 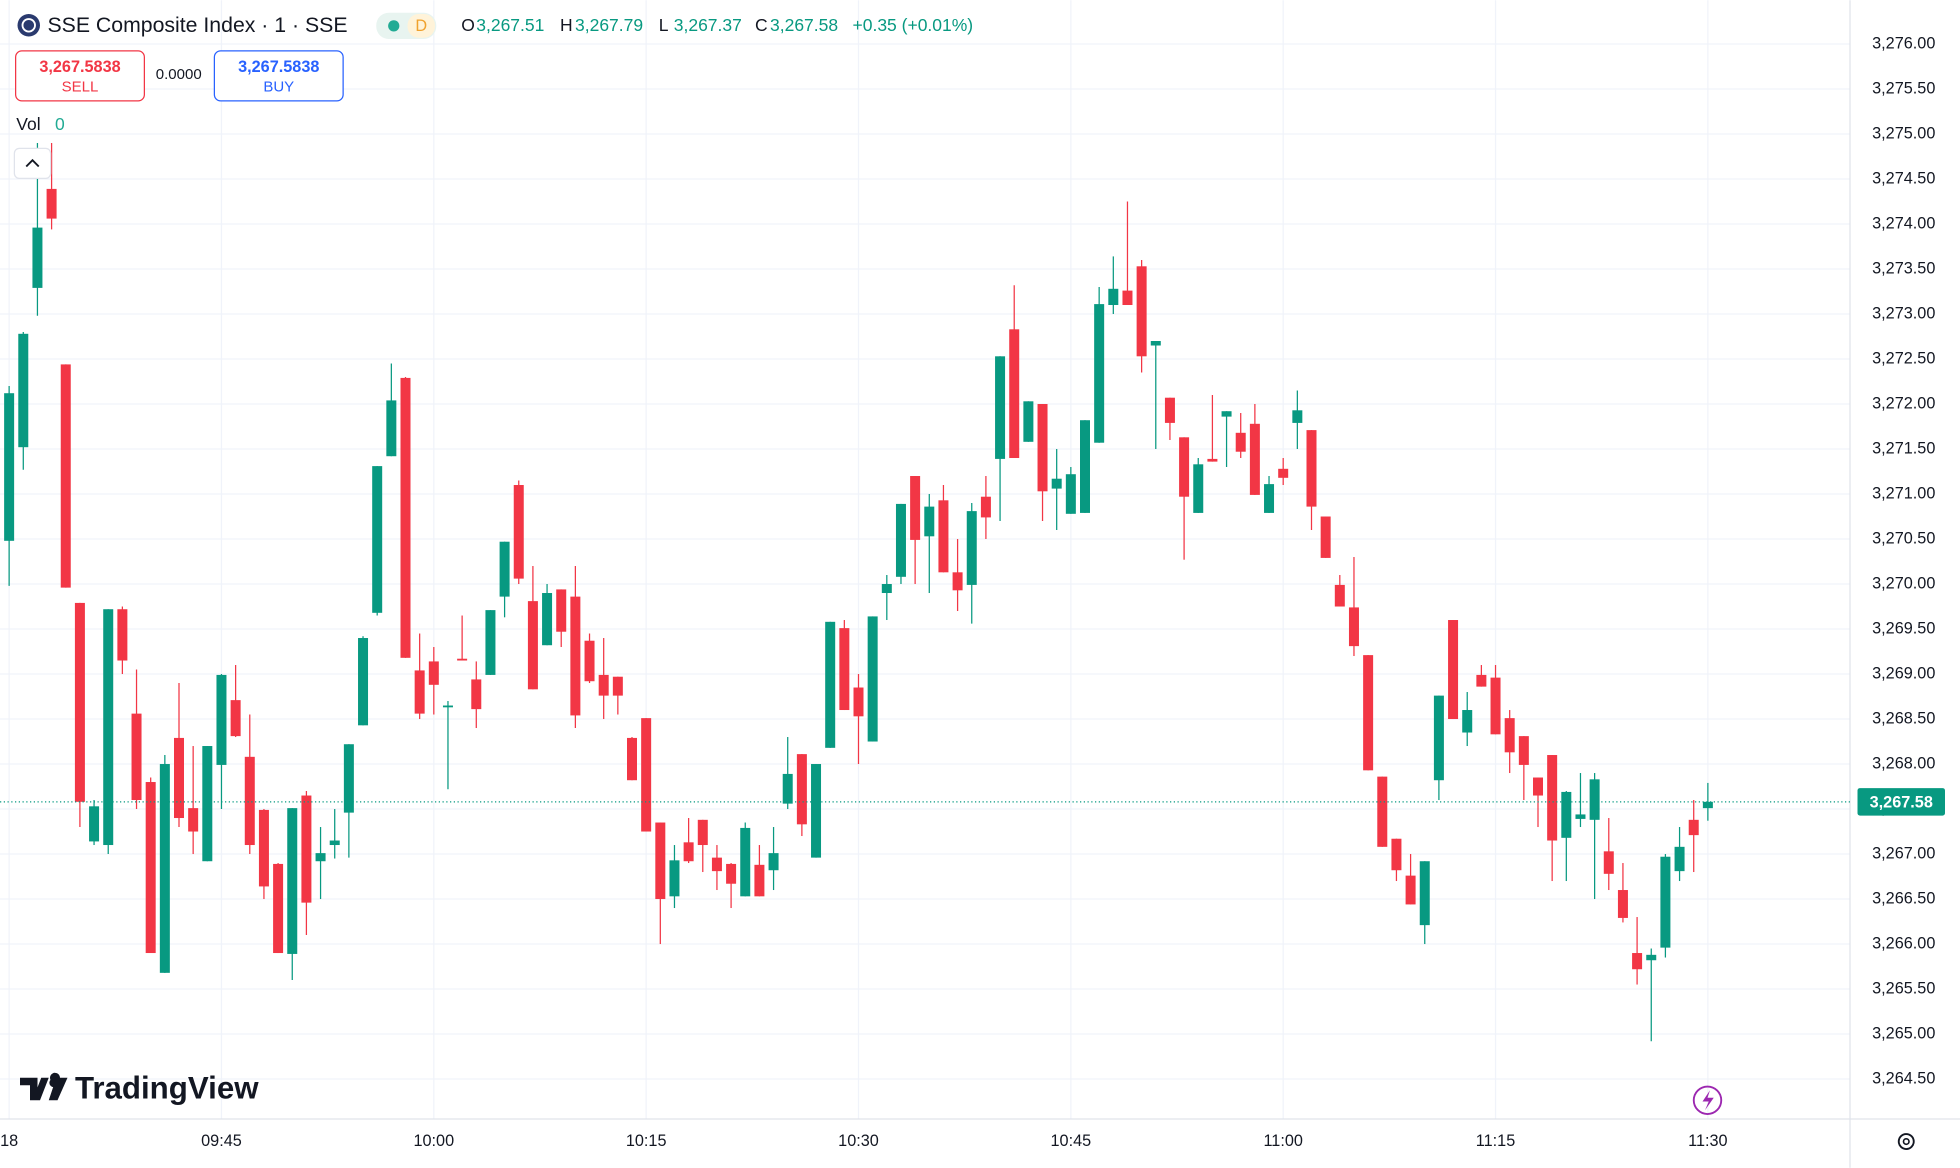 What do you see at coordinates (1903, 628) in the screenshot?
I see `y-tick-label: 3,269.50` at bounding box center [1903, 628].